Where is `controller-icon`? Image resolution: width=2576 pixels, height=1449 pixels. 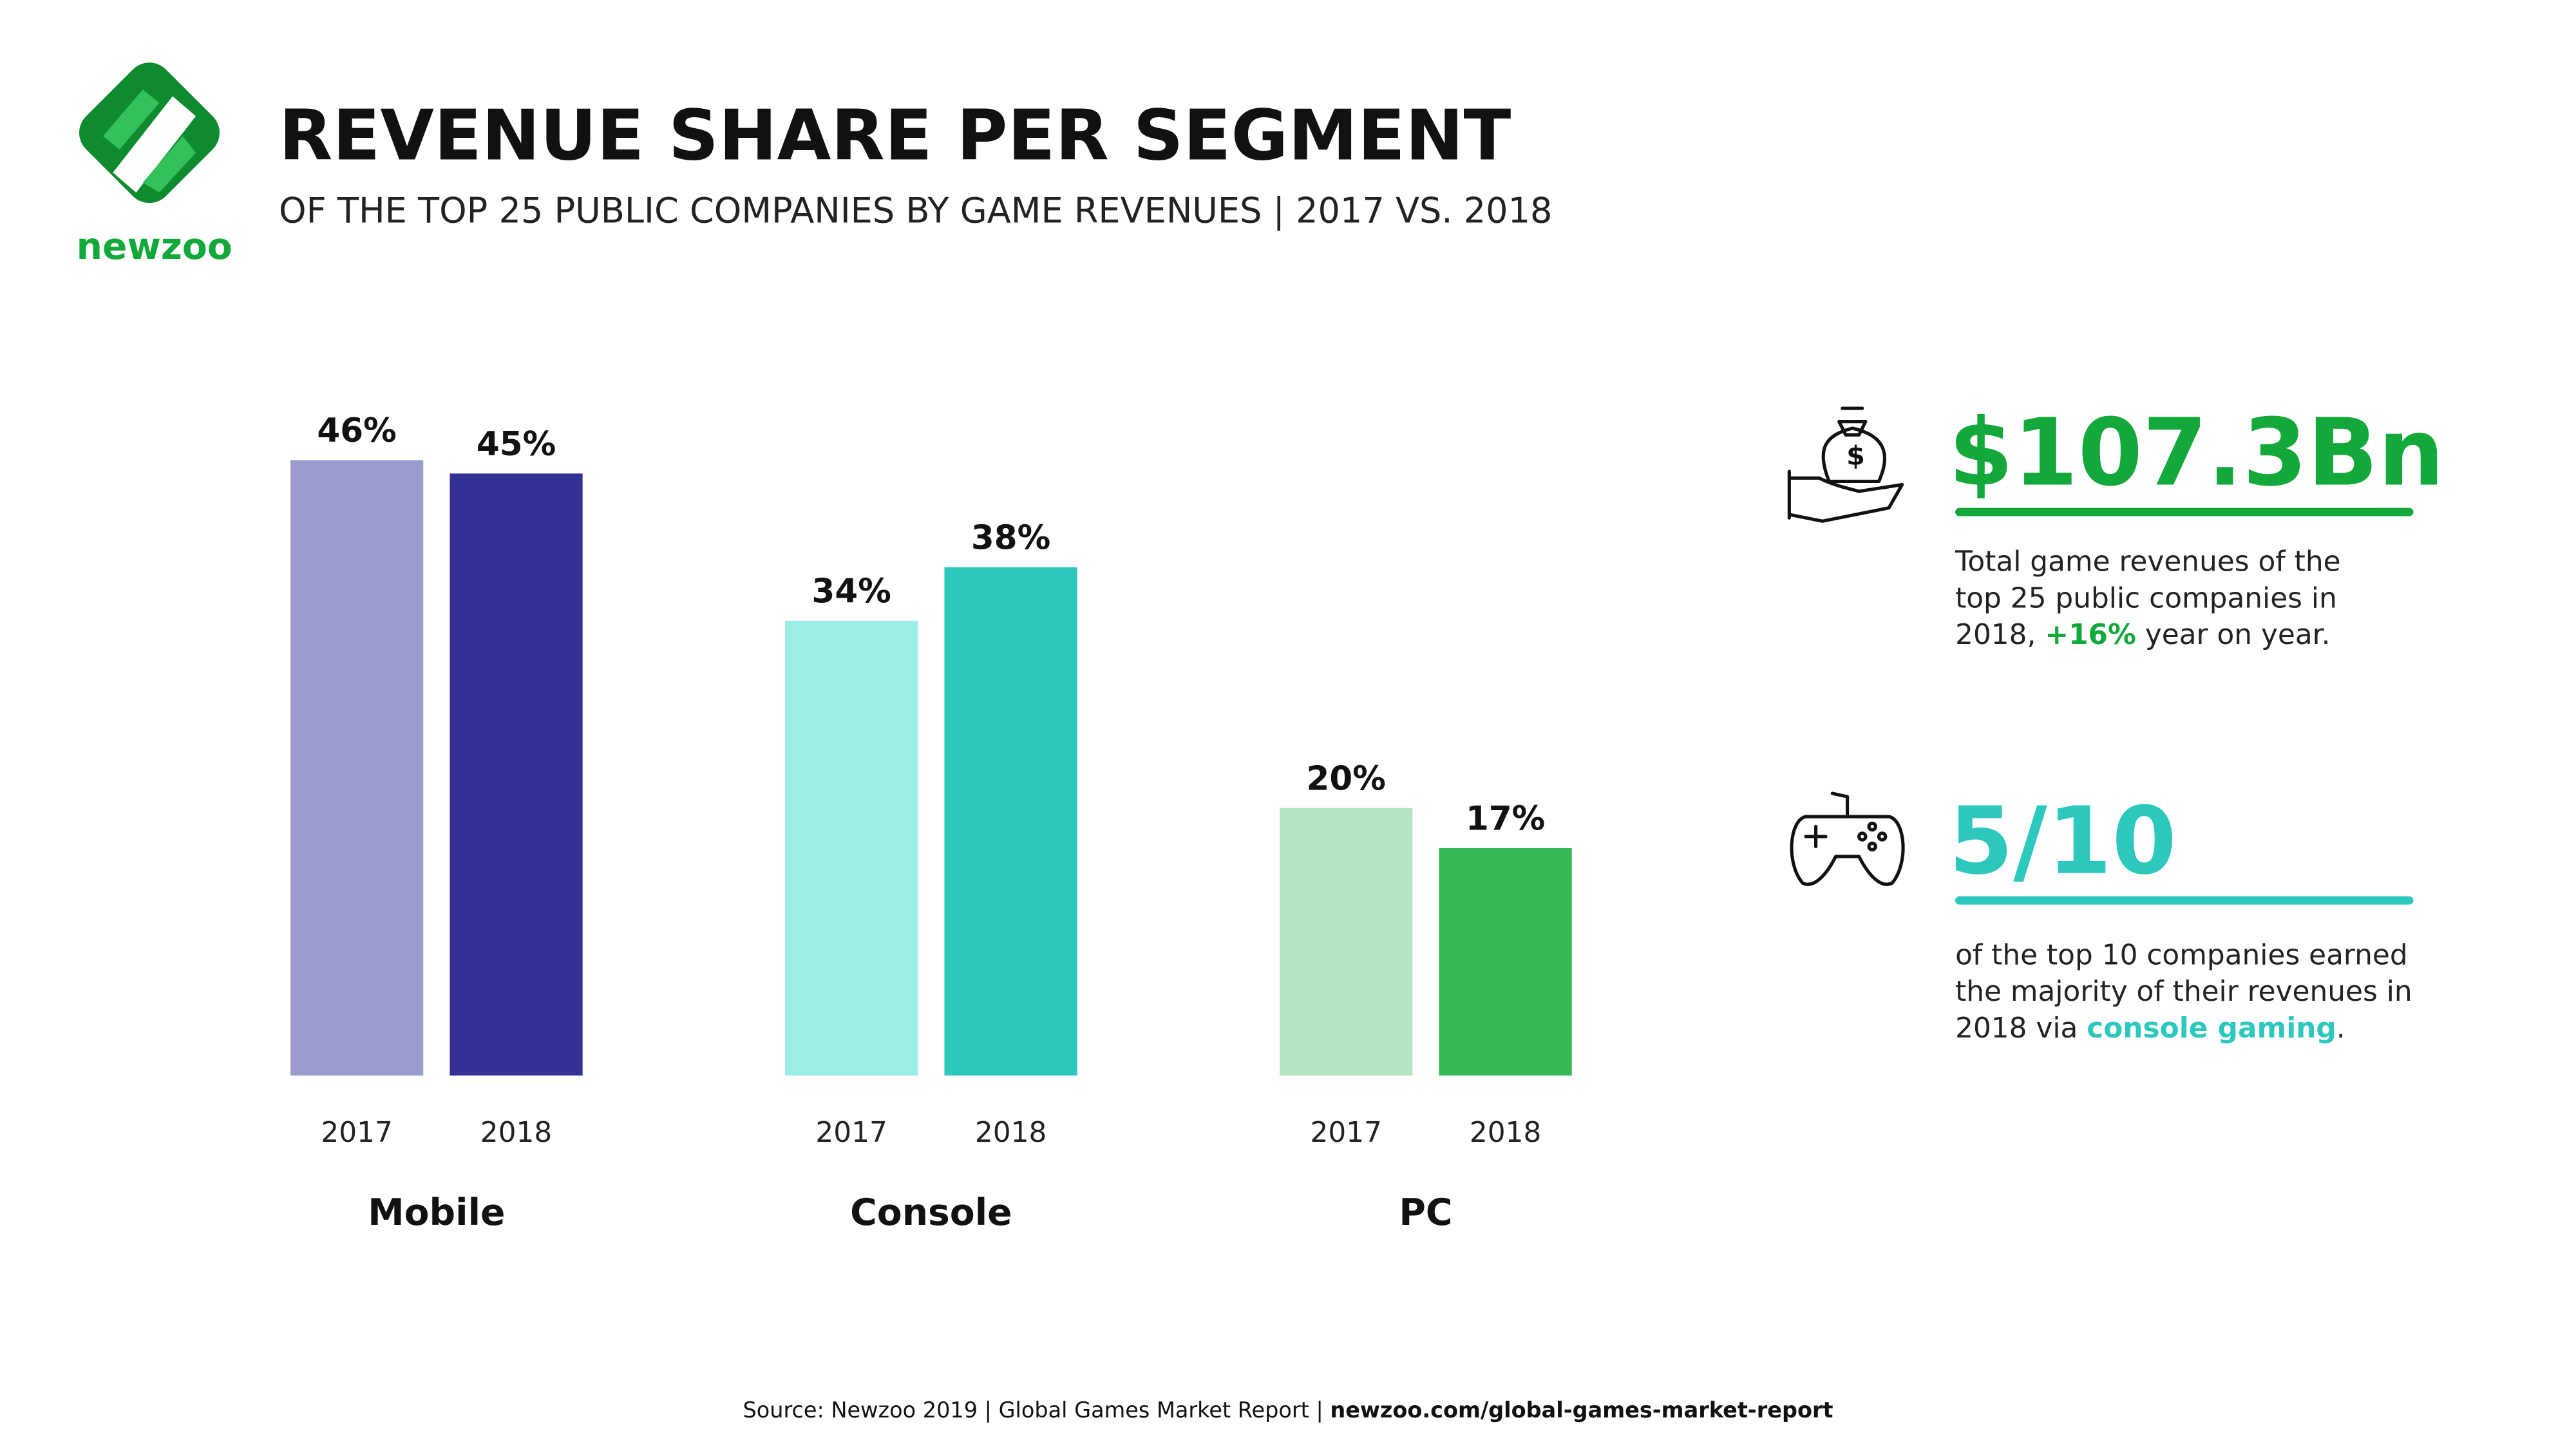
controller-icon is located at coordinates (1847, 839).